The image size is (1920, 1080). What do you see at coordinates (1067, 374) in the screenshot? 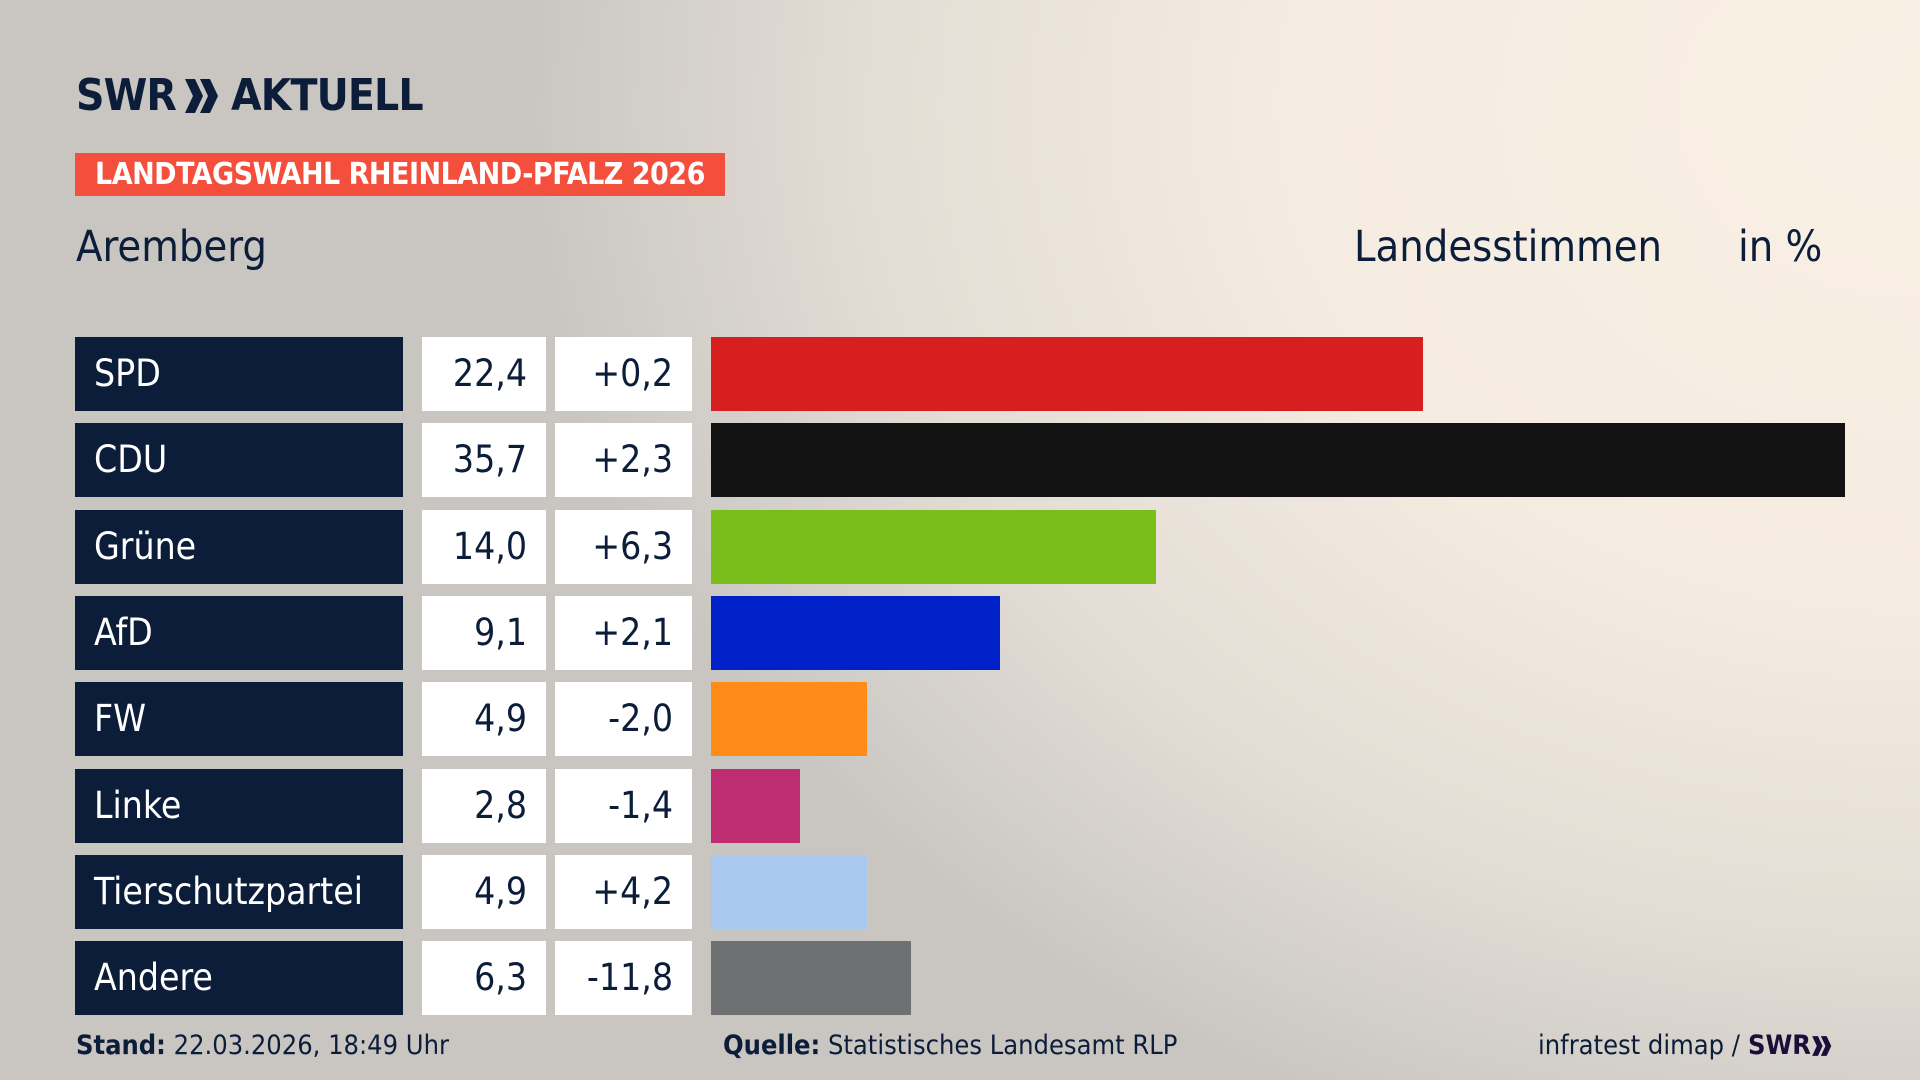
I see `bar-spd` at bounding box center [1067, 374].